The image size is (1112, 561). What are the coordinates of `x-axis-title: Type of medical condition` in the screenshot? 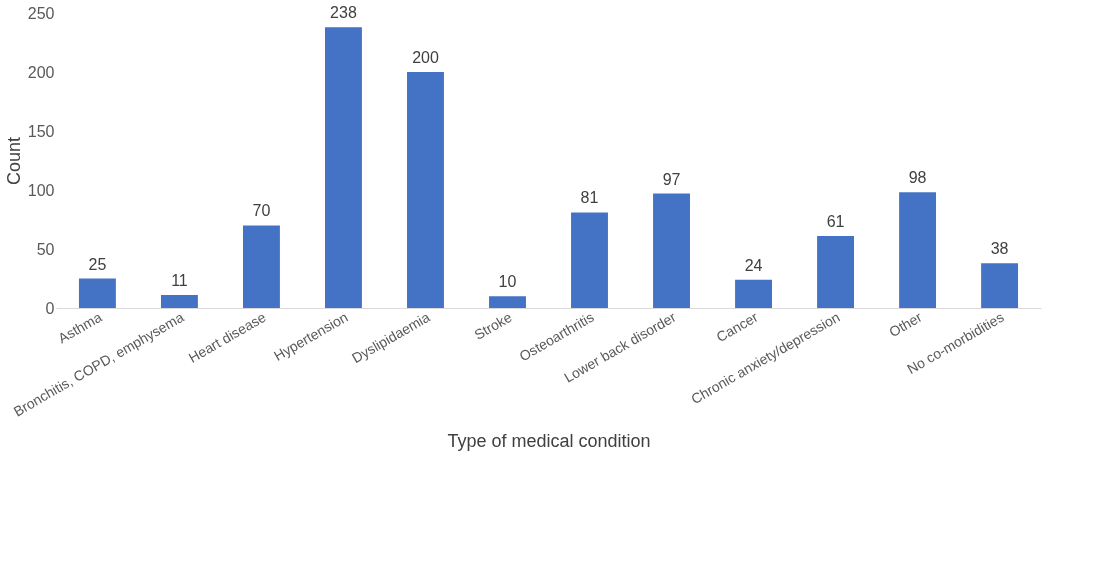 It's located at (549, 441).